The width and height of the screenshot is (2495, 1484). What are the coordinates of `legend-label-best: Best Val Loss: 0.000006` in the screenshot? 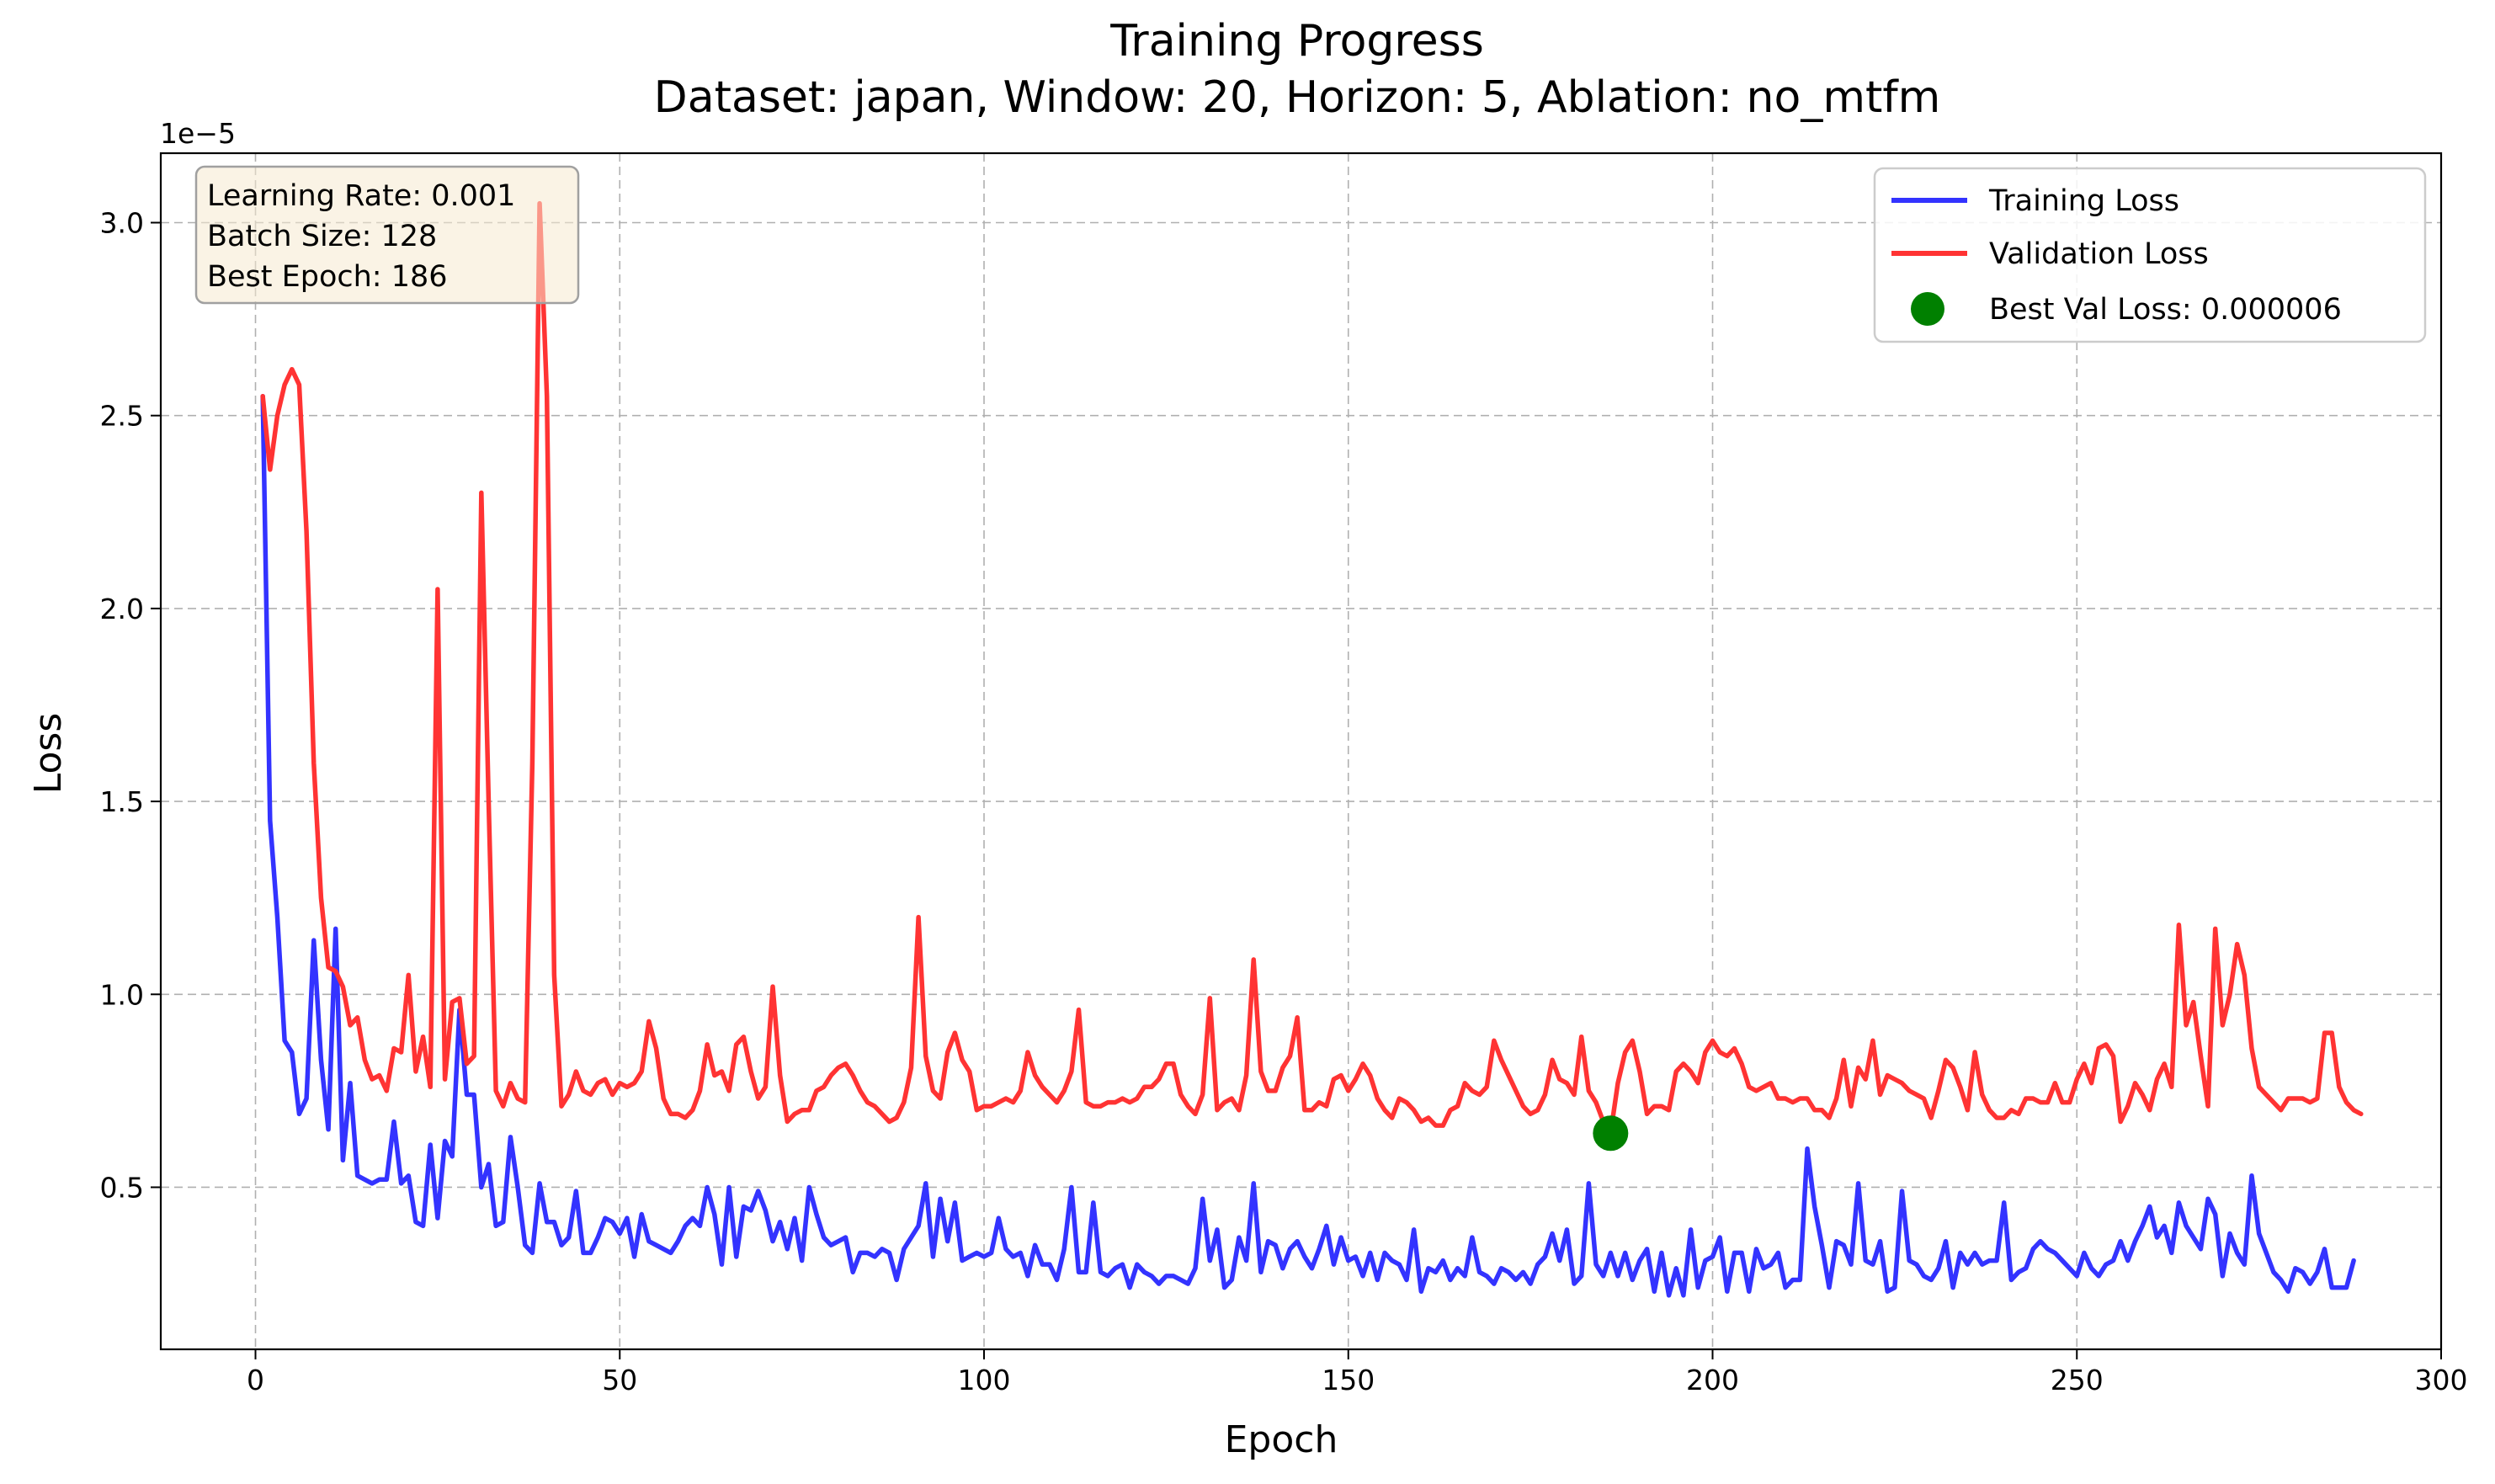 It's located at (2165, 310).